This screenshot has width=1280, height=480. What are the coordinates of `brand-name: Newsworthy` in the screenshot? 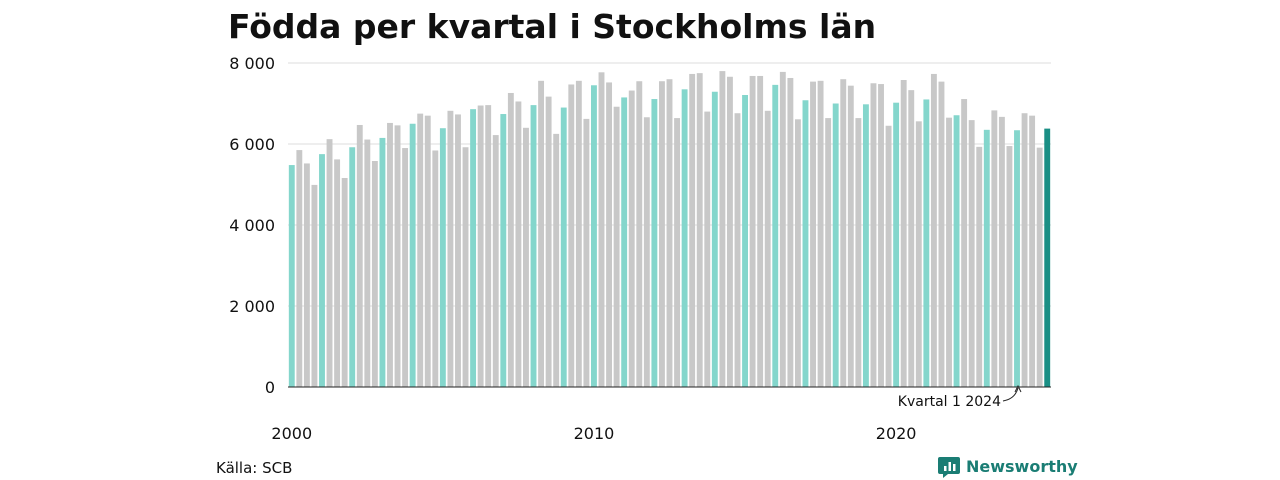 It's located at (1022, 466).